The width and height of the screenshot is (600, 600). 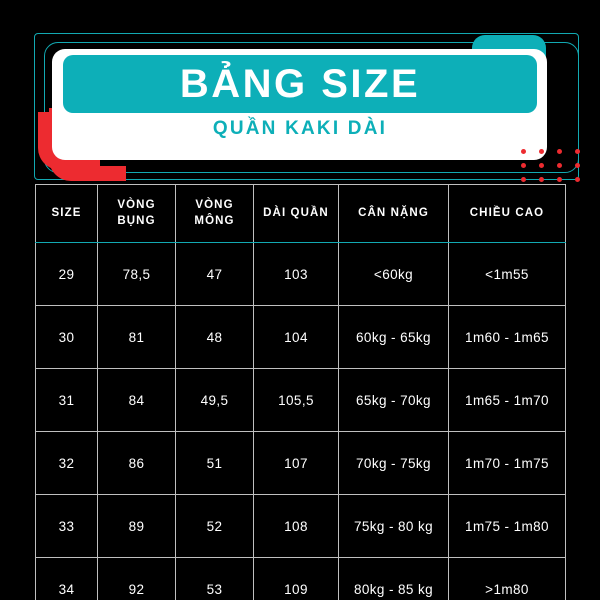 I want to click on cell-vong-bung: 89, so click(x=136, y=526).